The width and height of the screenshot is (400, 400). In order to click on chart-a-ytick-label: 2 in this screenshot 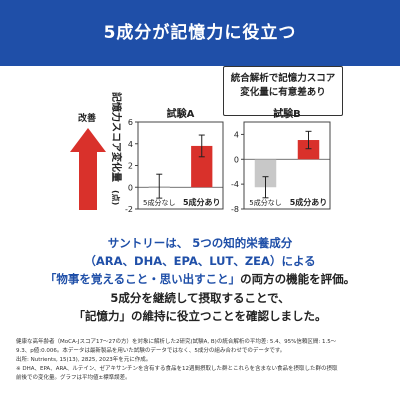, I will do `click(130, 166)`.